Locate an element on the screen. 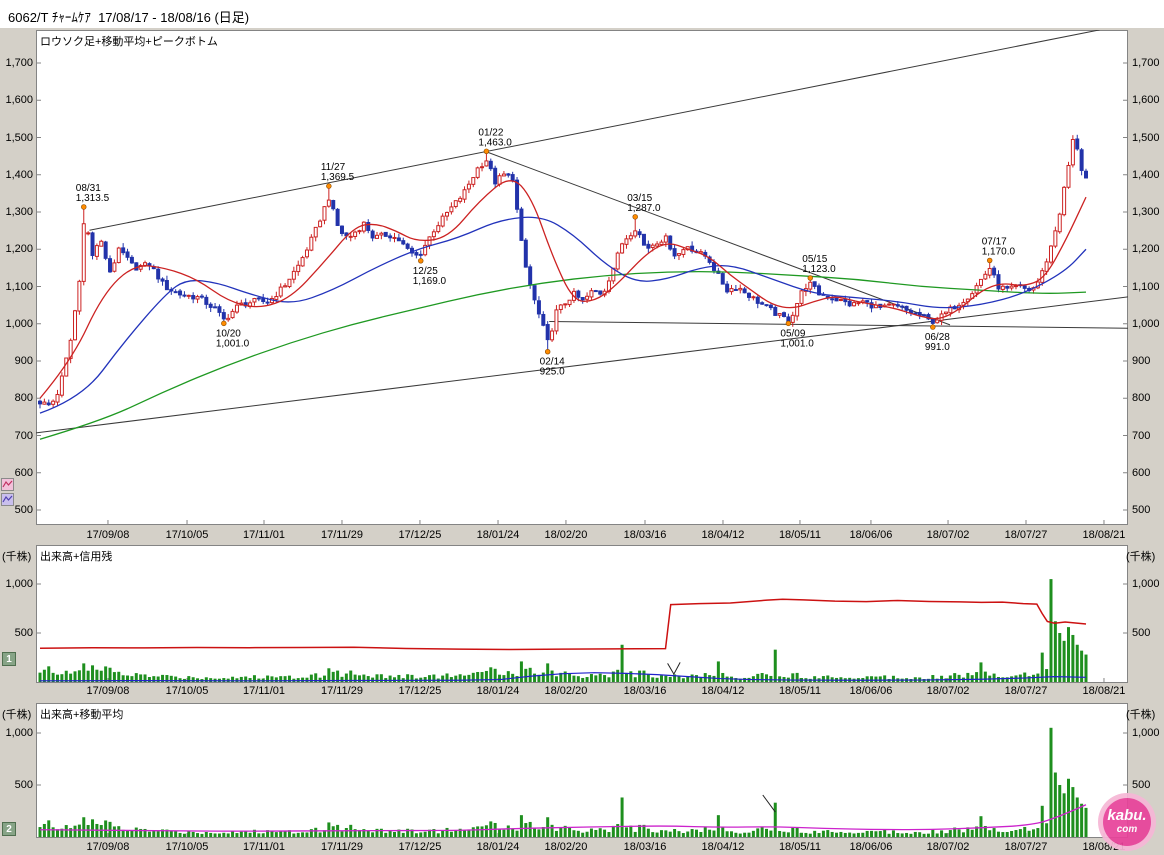  volume-ma-svg is located at coordinates (582, 770).